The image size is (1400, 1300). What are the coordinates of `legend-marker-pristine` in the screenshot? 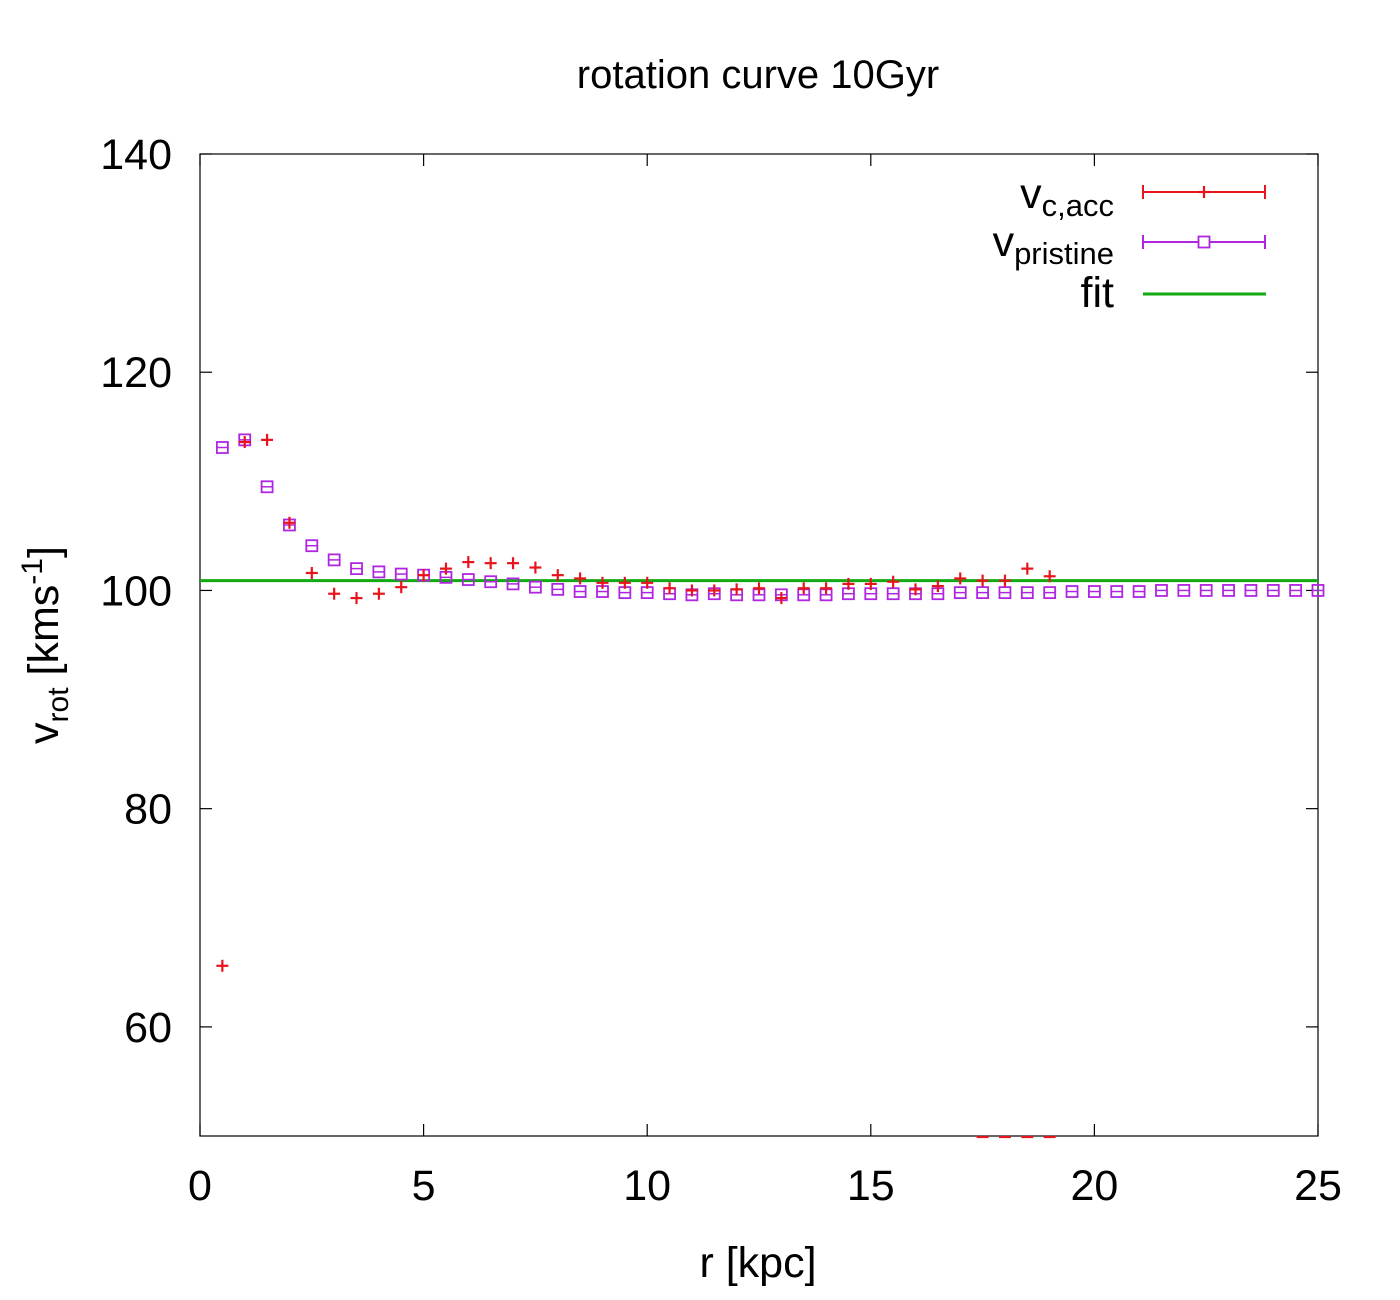 It's located at (1204, 242).